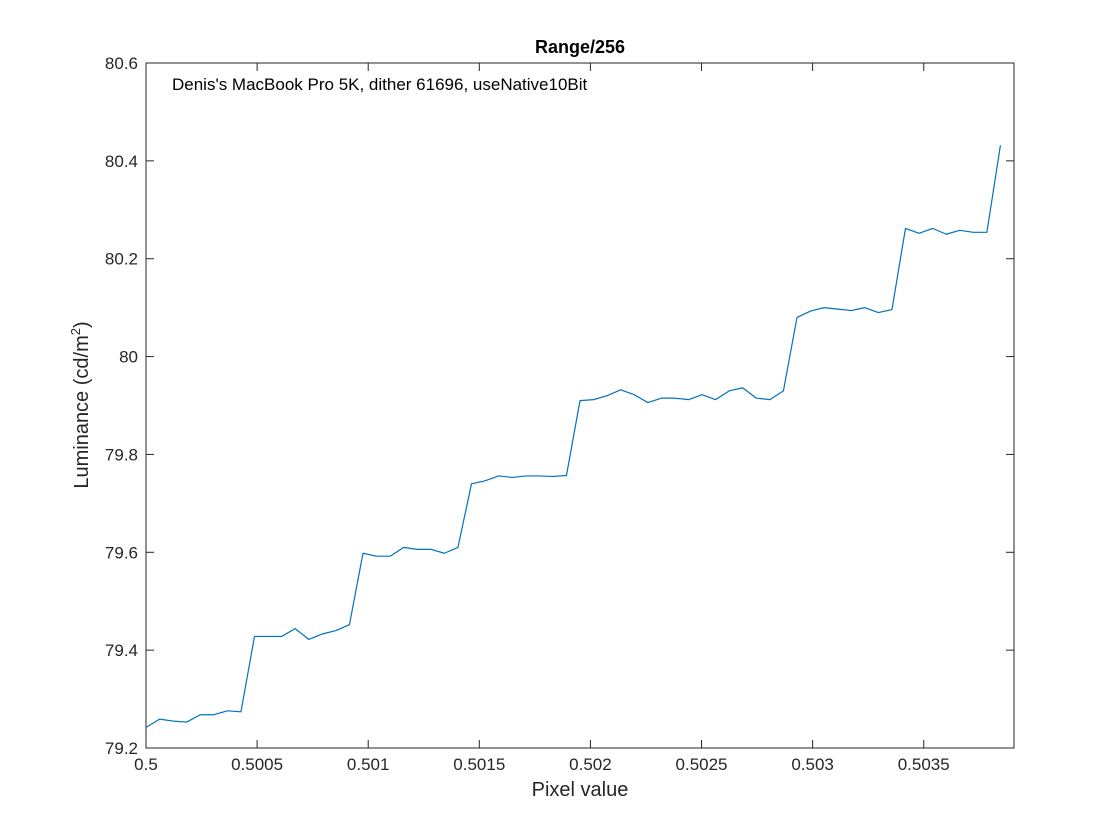 This screenshot has height=840, width=1120. What do you see at coordinates (121, 63) in the screenshot?
I see `y-tick-label: 80.6` at bounding box center [121, 63].